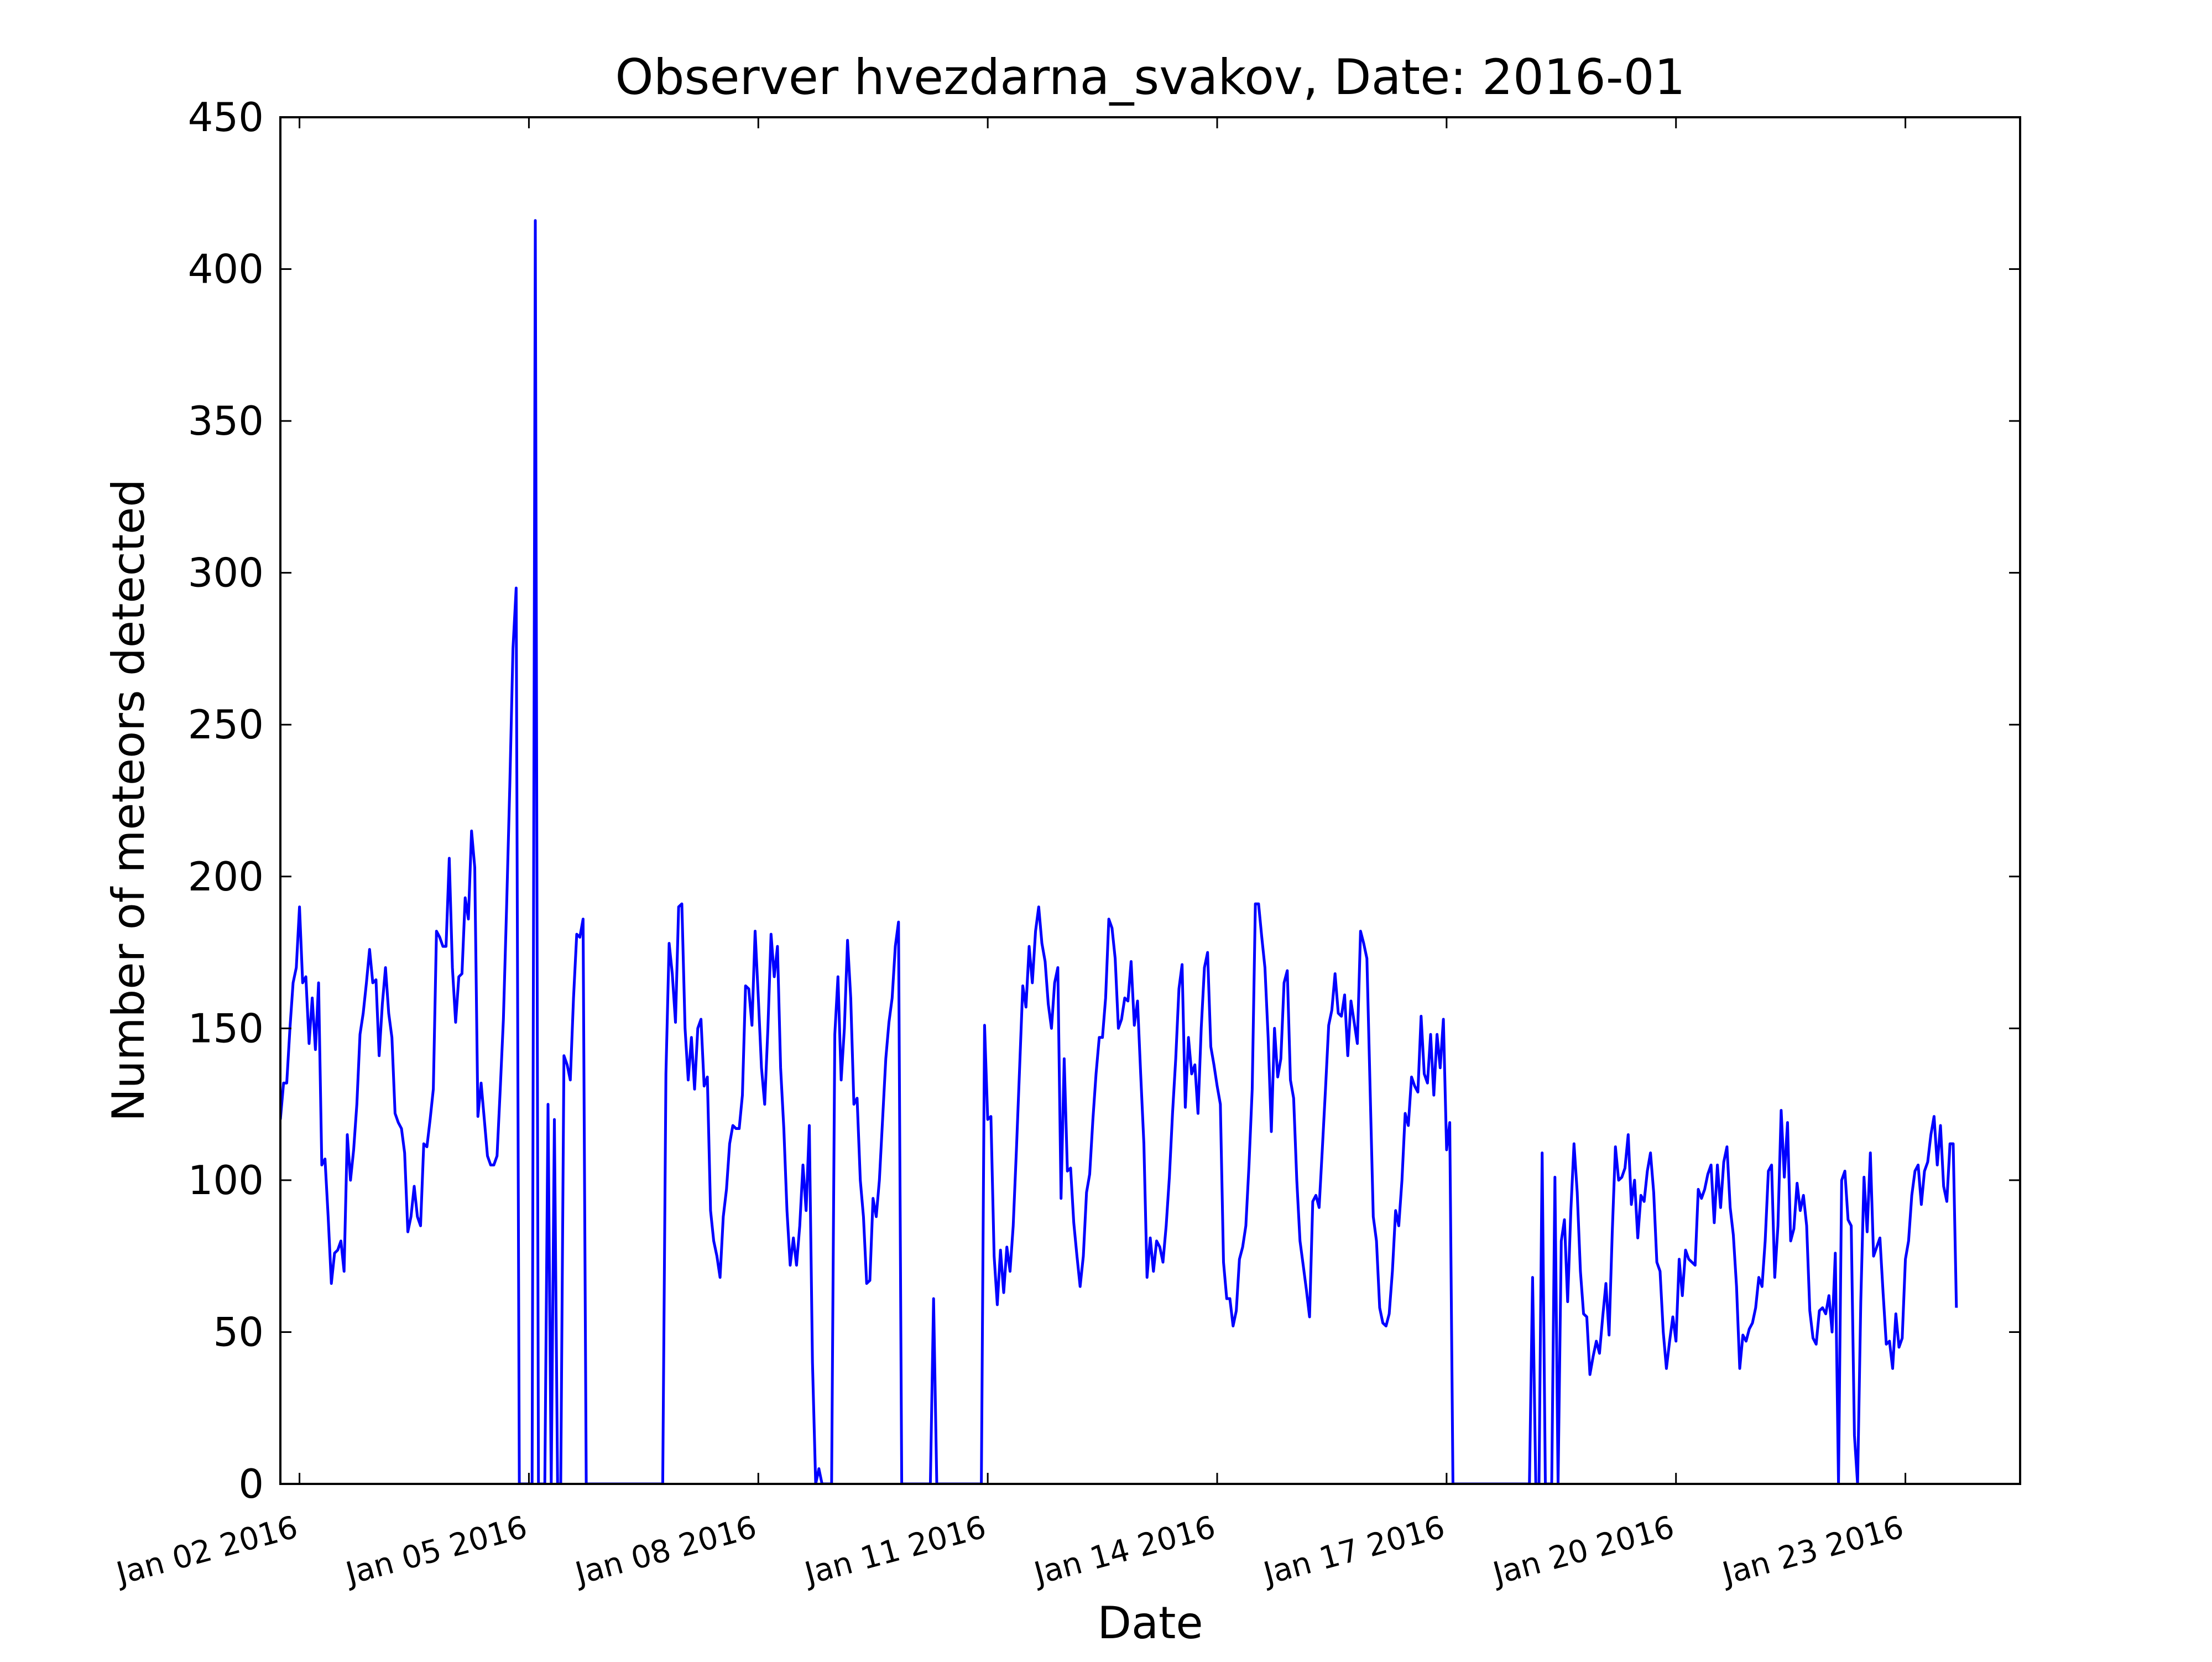  Describe the element at coordinates (226, 269) in the screenshot. I see `y-tick-label: 400` at that location.